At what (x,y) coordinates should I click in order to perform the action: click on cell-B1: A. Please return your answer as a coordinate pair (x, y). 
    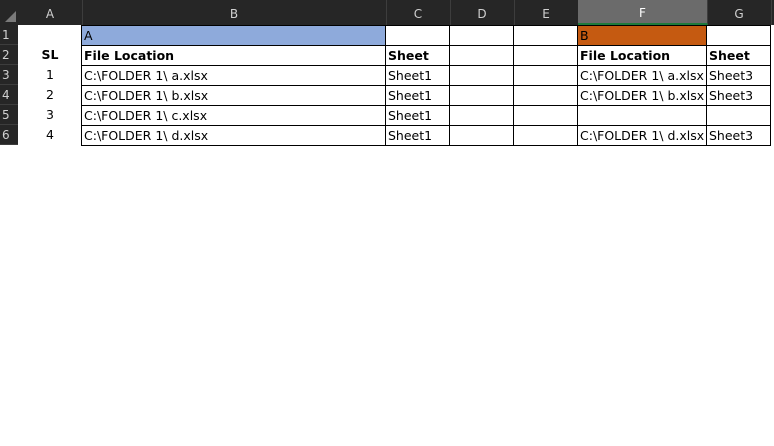
    Looking at the image, I should click on (233, 35).